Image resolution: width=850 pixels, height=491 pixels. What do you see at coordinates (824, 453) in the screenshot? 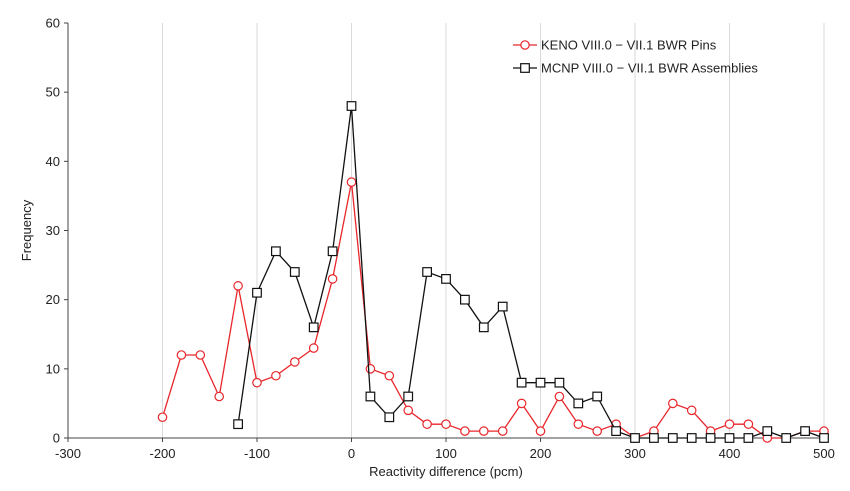
I see `x-tick-label: 500` at bounding box center [824, 453].